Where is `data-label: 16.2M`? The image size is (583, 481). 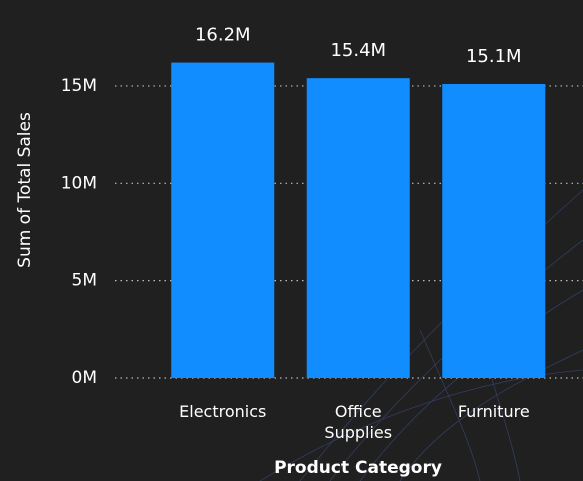
data-label: 16.2M is located at coordinates (223, 35).